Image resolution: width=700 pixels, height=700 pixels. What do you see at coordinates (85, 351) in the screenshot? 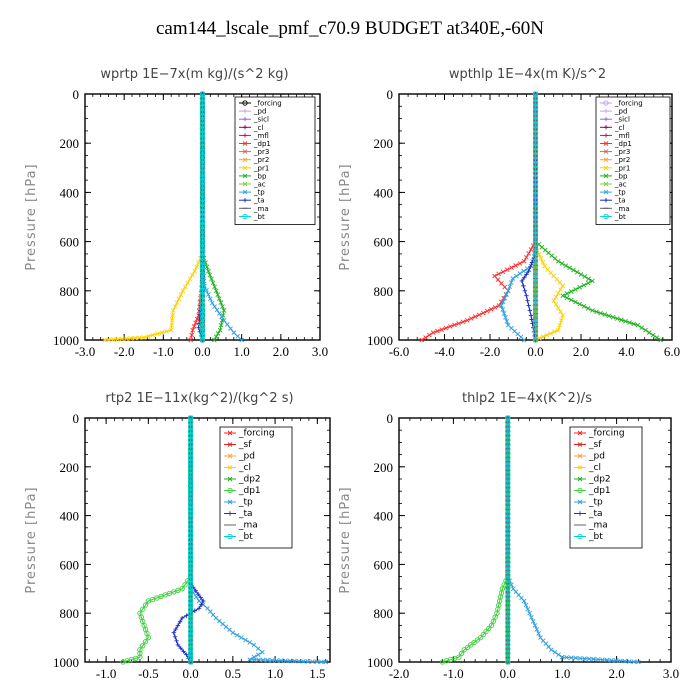
I see `x-tick-label: -3.0` at bounding box center [85, 351].